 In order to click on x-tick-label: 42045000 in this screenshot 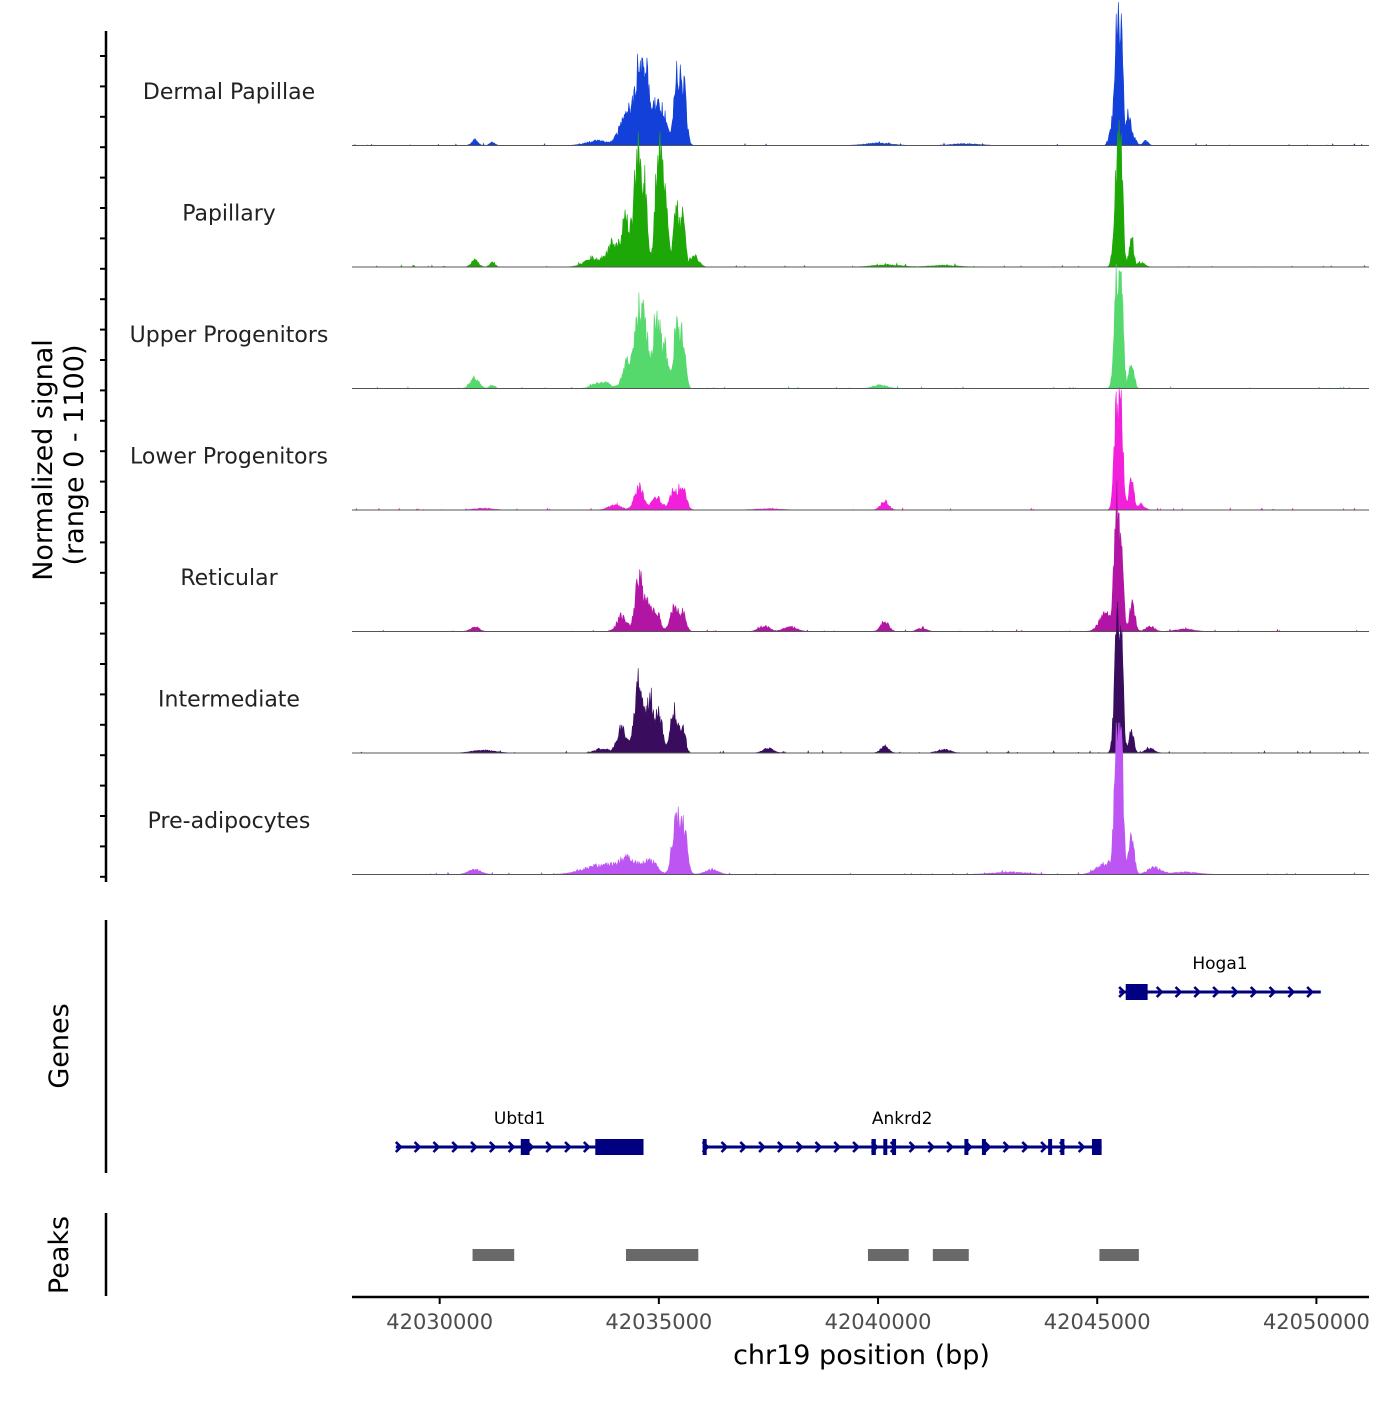, I will do `click(1097, 1322)`.